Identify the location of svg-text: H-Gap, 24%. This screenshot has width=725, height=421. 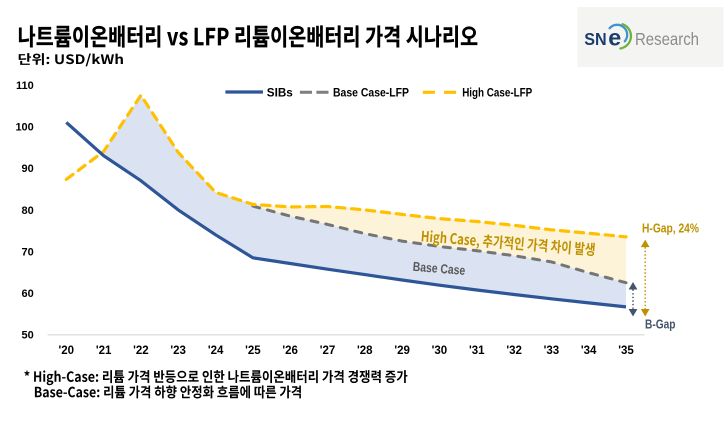
(670, 228).